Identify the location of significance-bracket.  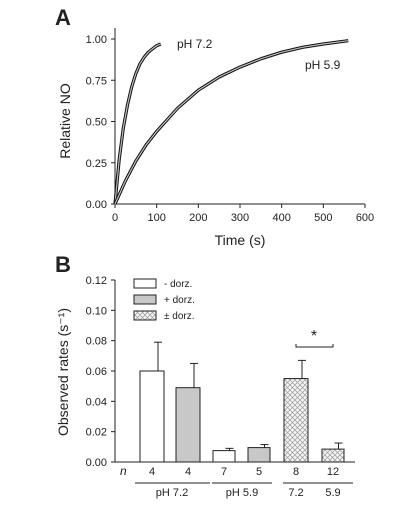
(314, 346).